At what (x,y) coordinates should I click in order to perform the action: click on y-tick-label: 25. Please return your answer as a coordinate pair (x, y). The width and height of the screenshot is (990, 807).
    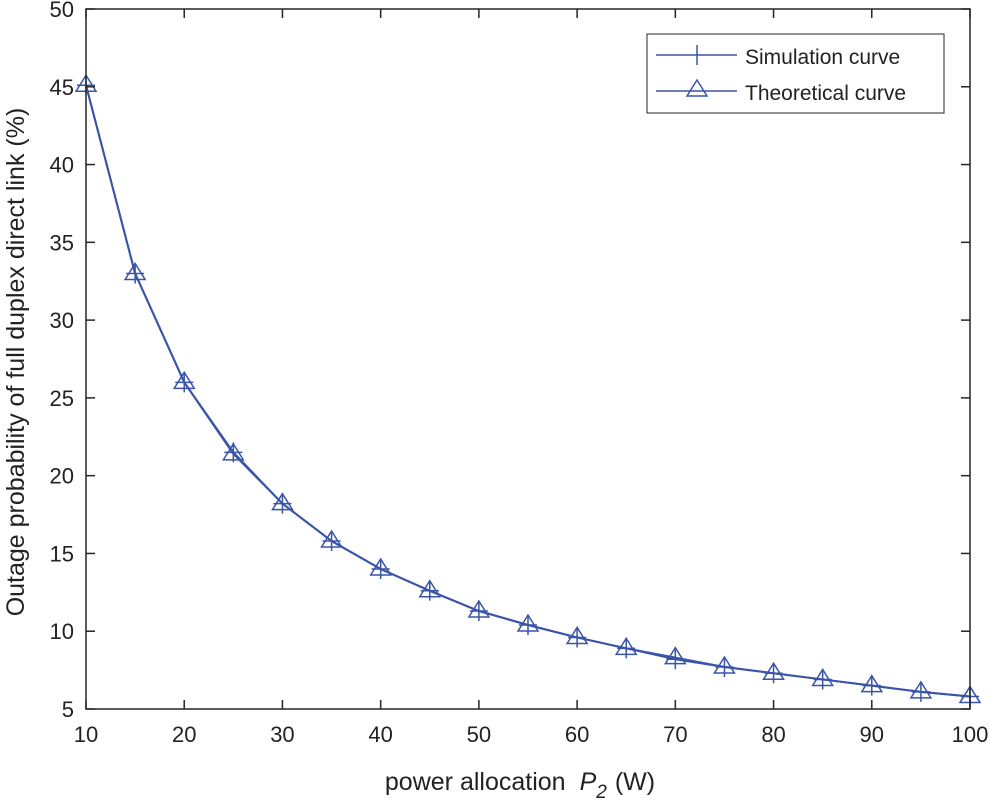
    Looking at the image, I should click on (62, 398).